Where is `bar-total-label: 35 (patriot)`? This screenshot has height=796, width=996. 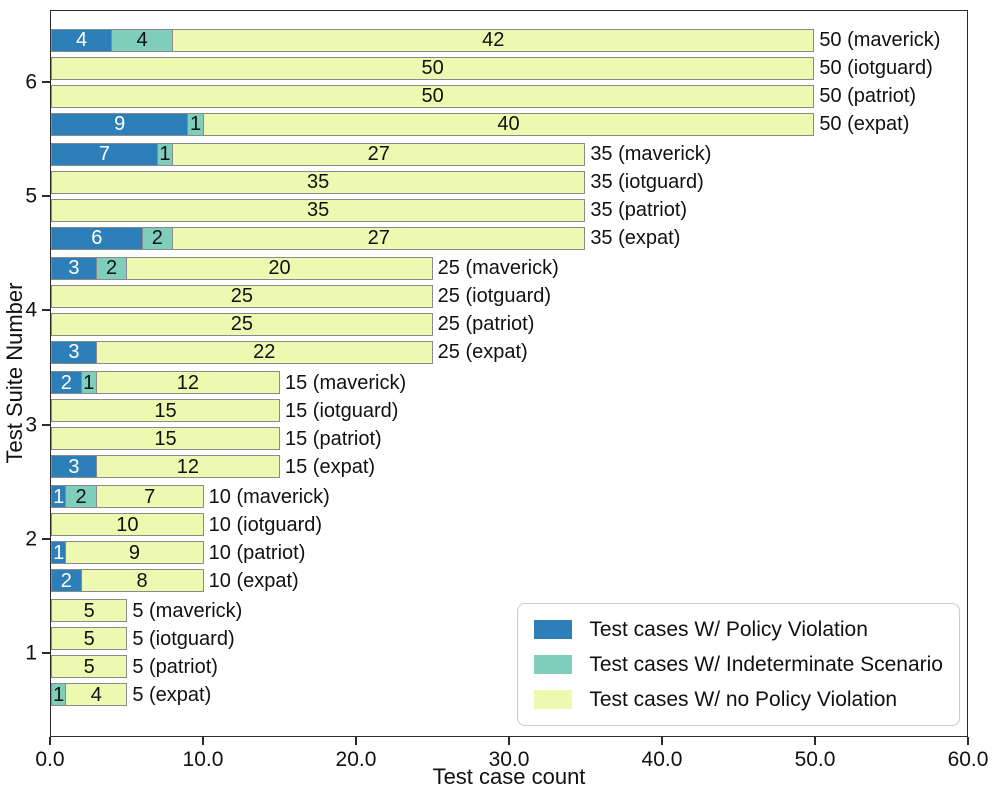 bar-total-label: 35 (patriot) is located at coordinates (639, 210).